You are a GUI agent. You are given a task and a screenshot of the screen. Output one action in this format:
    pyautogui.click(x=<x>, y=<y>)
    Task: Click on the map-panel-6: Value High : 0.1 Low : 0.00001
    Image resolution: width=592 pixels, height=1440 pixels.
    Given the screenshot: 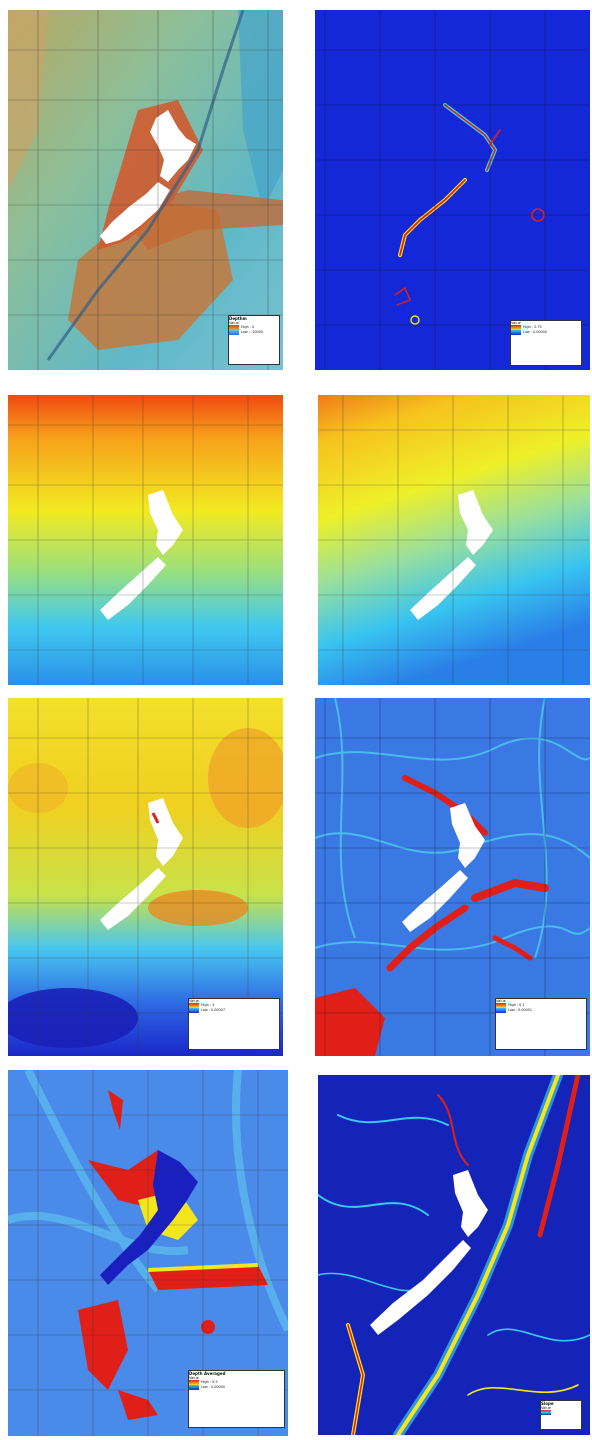 What is the action you would take?
    pyautogui.click(x=452, y=877)
    